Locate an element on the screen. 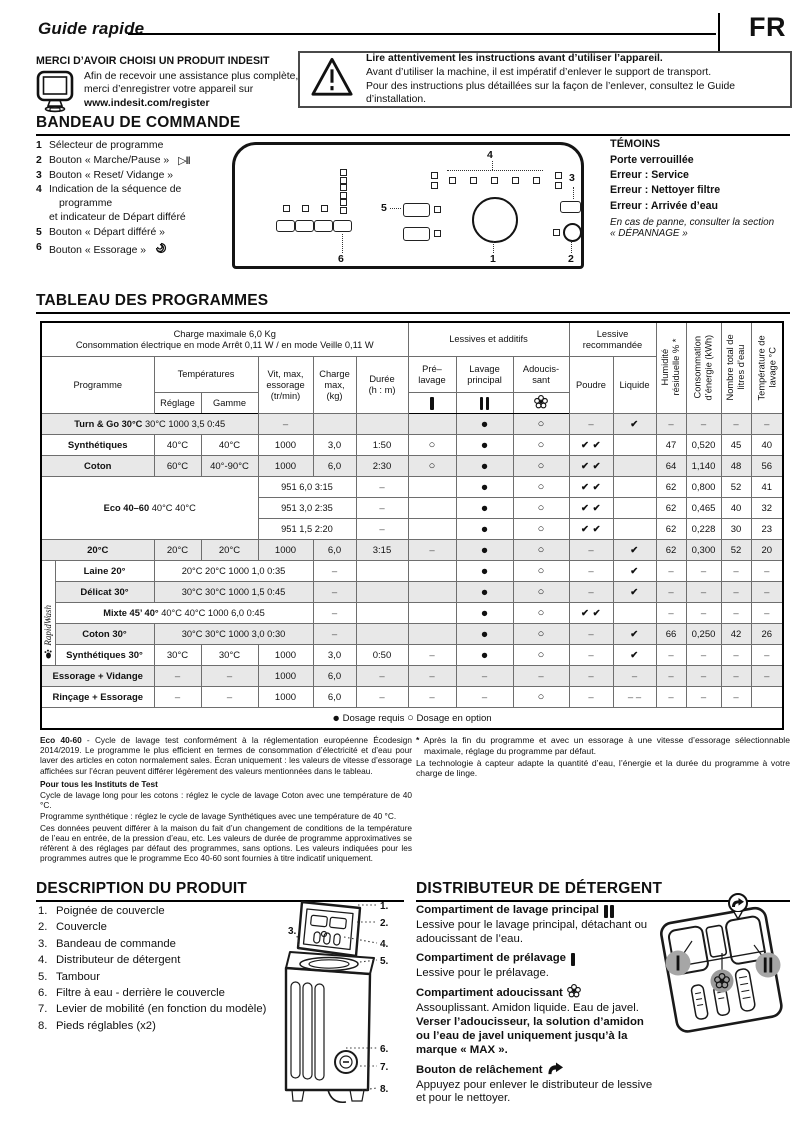 The image size is (802, 1137). play-pause-icon: ▷‖ is located at coordinates (184, 160).